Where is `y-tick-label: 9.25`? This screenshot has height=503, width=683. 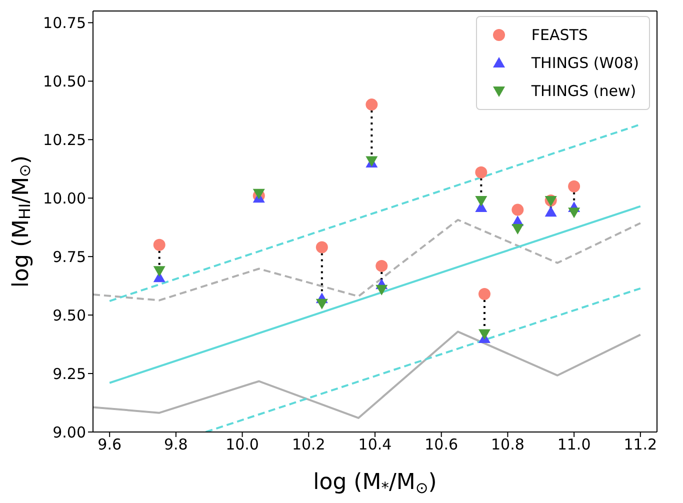 y-tick-label: 9.25 is located at coordinates (69, 373).